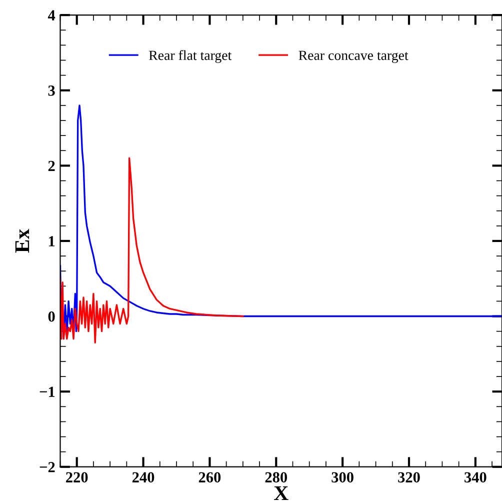 The height and width of the screenshot is (502, 502). Describe the element at coordinates (47, 391) in the screenshot. I see `y-tick-label: −1` at that location.